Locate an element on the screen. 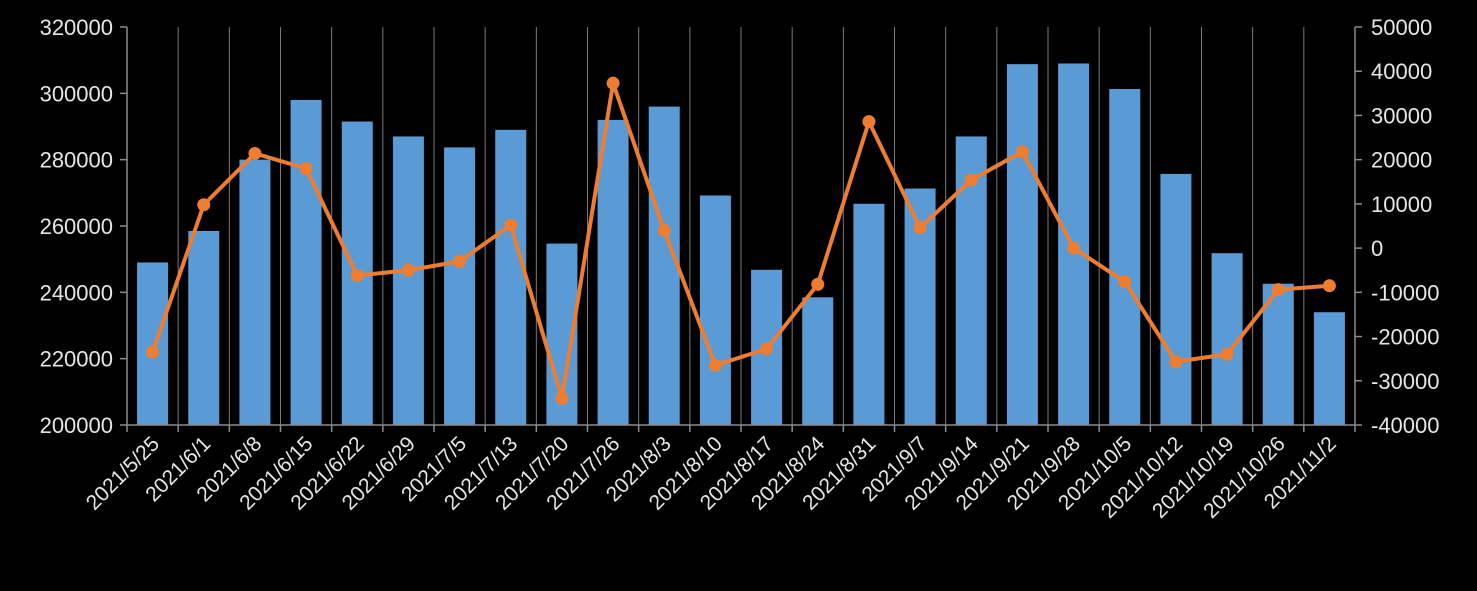  right-tick-label: 0 is located at coordinates (1377, 248).